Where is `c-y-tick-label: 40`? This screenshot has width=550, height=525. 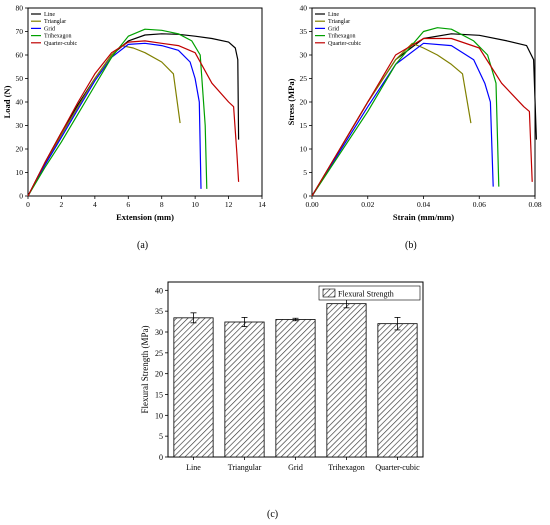 c-y-tick-label: 40 is located at coordinates (159, 290).